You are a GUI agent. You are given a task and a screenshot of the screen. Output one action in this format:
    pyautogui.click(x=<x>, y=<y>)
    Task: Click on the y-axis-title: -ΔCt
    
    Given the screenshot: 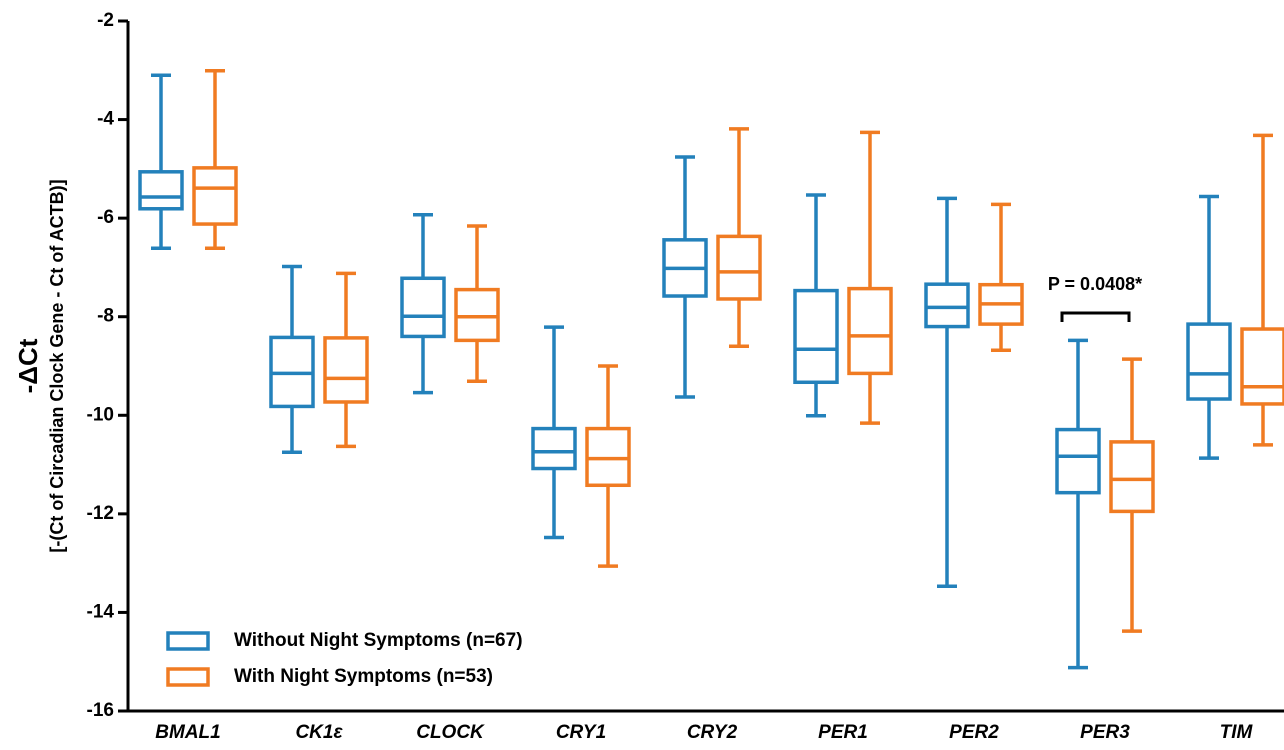 What is the action you would take?
    pyautogui.click(x=28, y=365)
    